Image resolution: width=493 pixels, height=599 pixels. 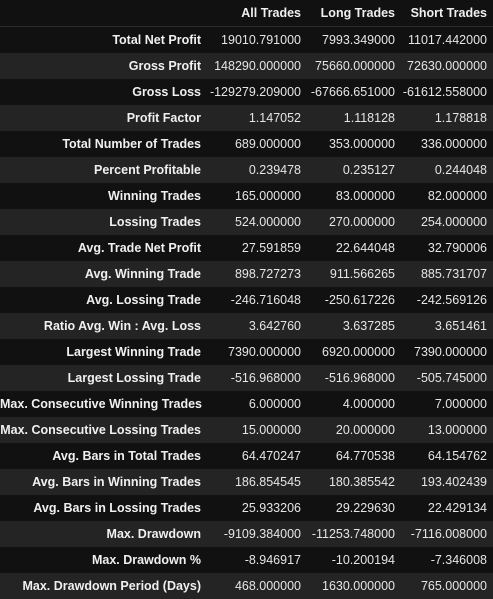 I want to click on row-label: Percent Profitable, so click(x=103, y=170).